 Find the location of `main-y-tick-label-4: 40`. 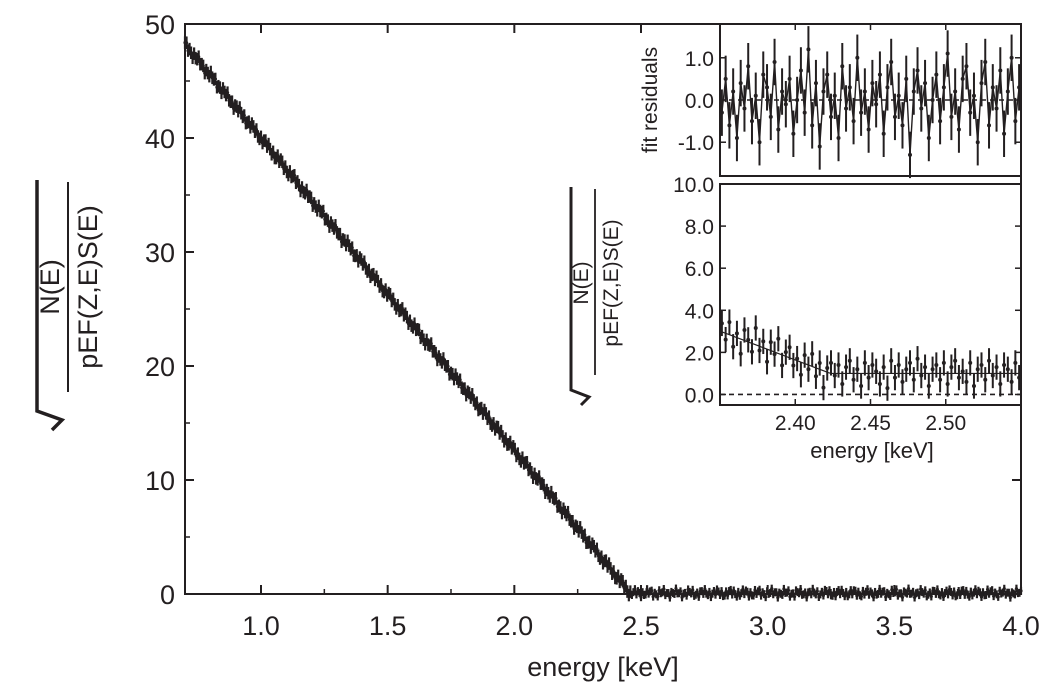

main-y-tick-label-4: 40 is located at coordinates (160, 139).